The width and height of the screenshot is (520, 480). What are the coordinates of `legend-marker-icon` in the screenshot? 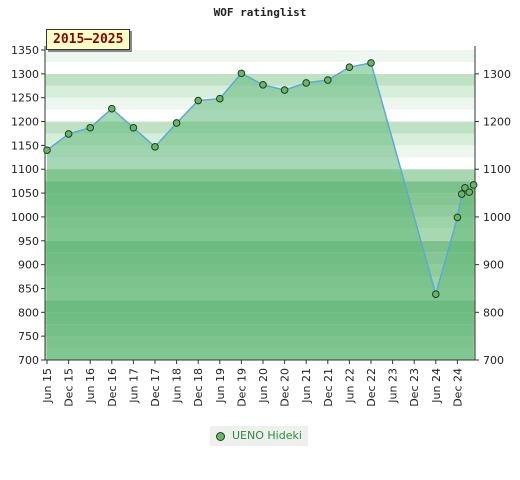 It's located at (220, 436).